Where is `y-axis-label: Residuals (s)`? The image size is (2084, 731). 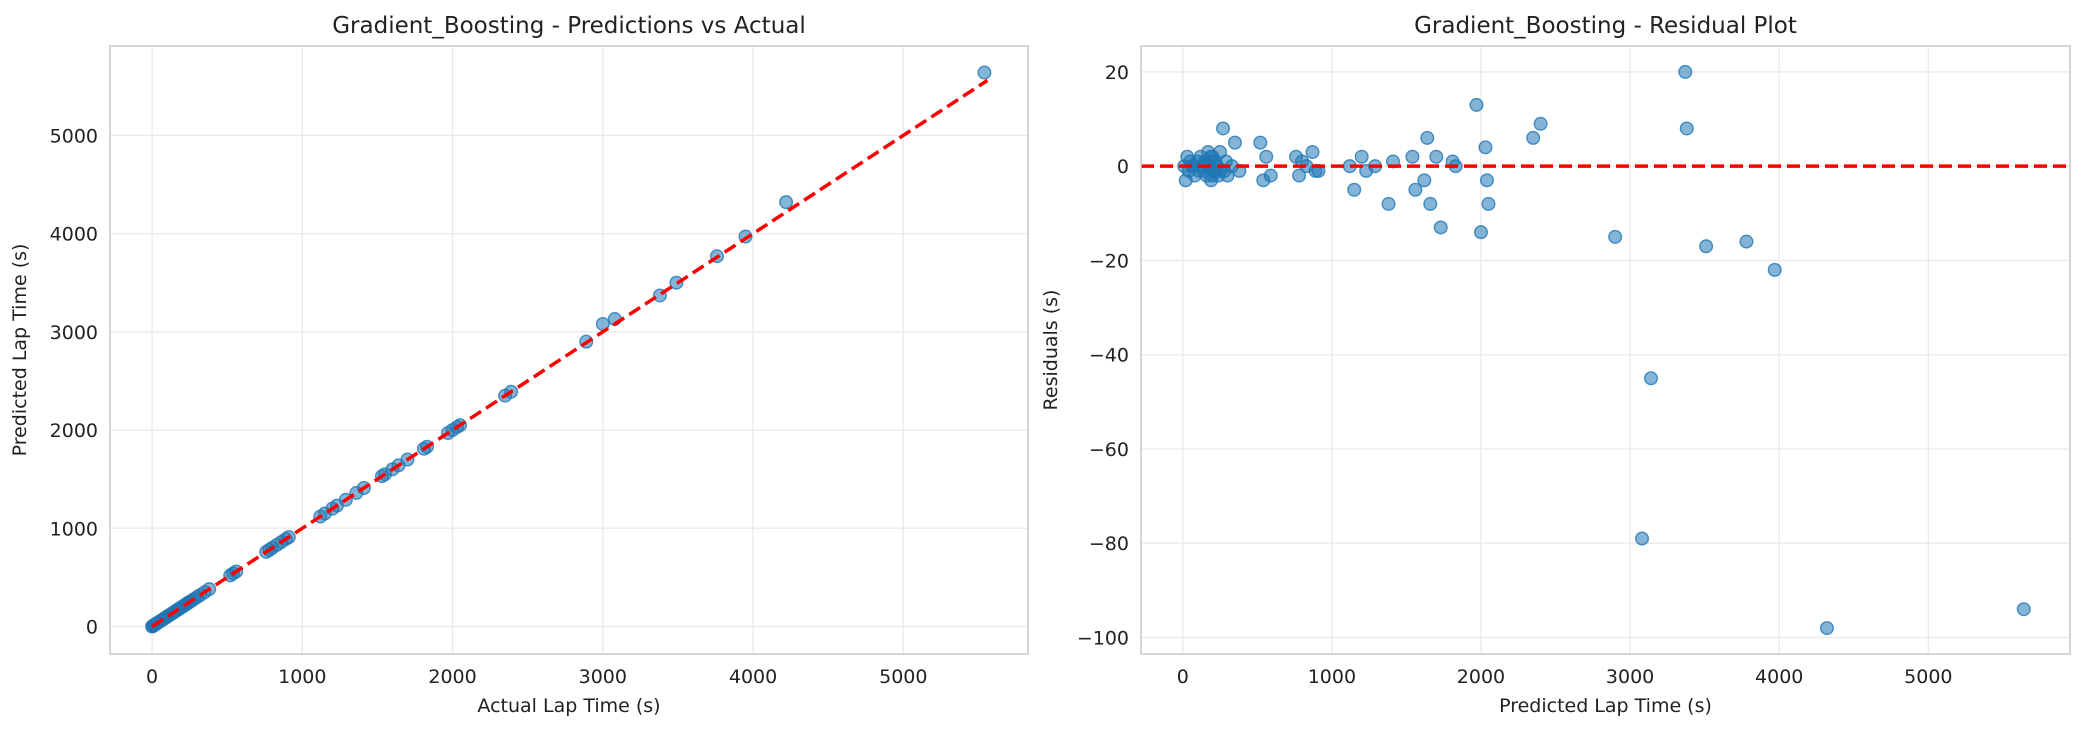
y-axis-label: Residuals (s) is located at coordinates (1051, 350).